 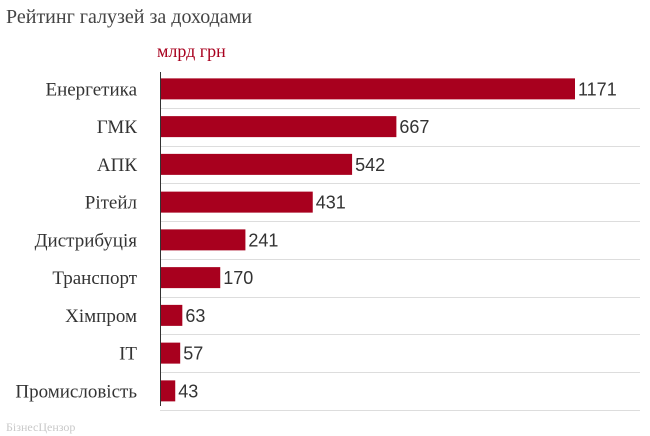 I want to click on value-label: 241, so click(x=263, y=240).